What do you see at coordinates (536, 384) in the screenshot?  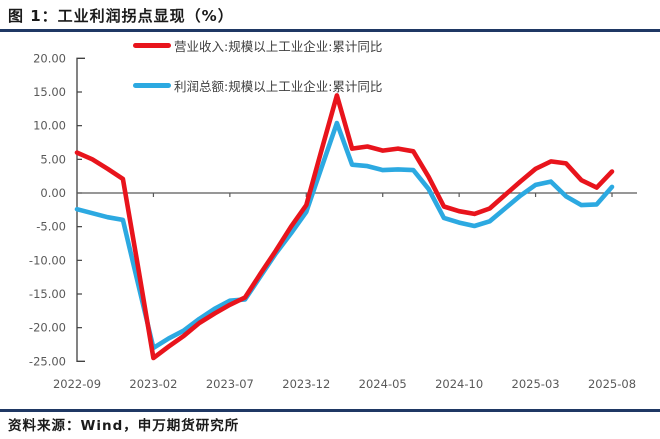 I see `x-tick-label: 2025-03` at bounding box center [536, 384].